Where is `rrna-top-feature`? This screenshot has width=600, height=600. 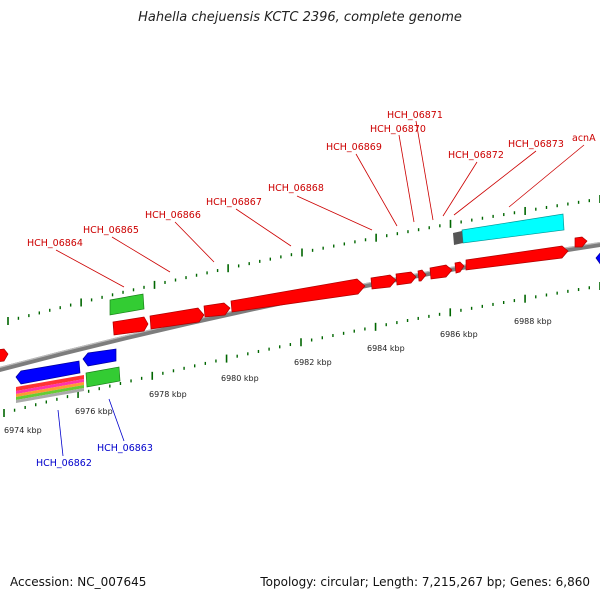 rrna-top-feature is located at coordinates (127, 304).